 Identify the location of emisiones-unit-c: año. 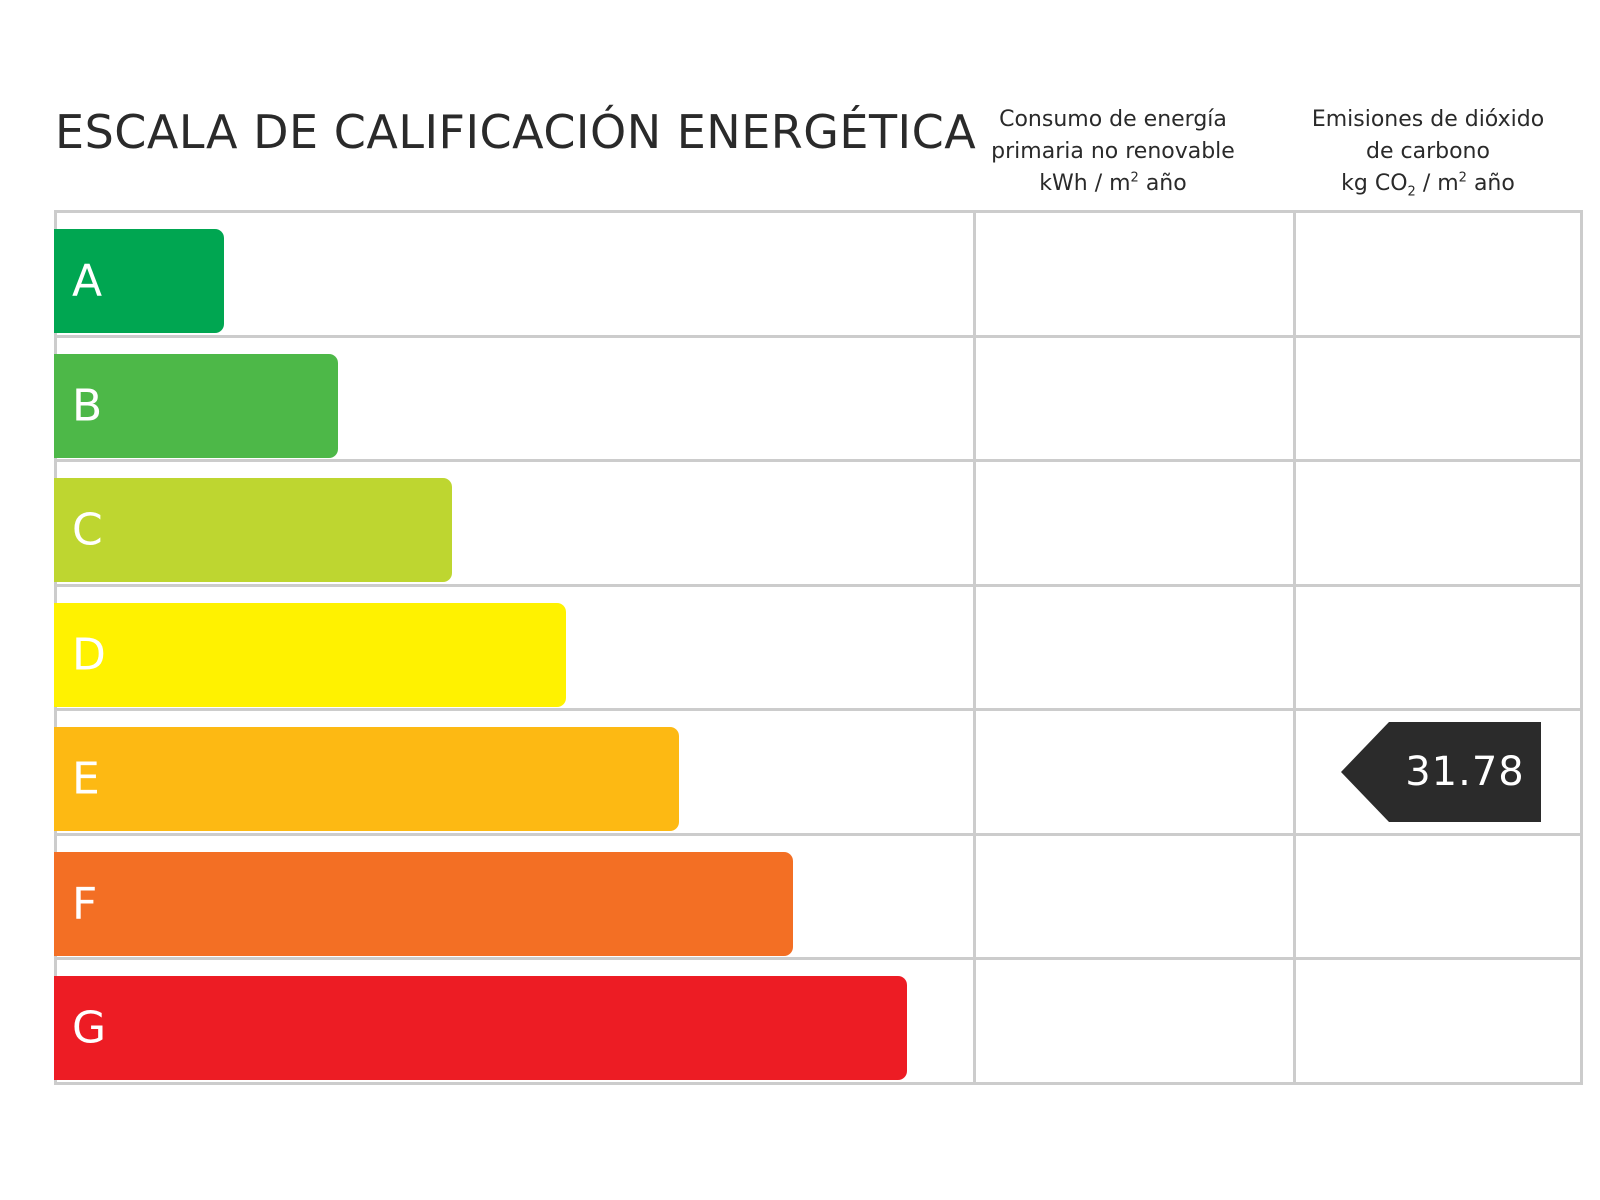
(1490, 183).